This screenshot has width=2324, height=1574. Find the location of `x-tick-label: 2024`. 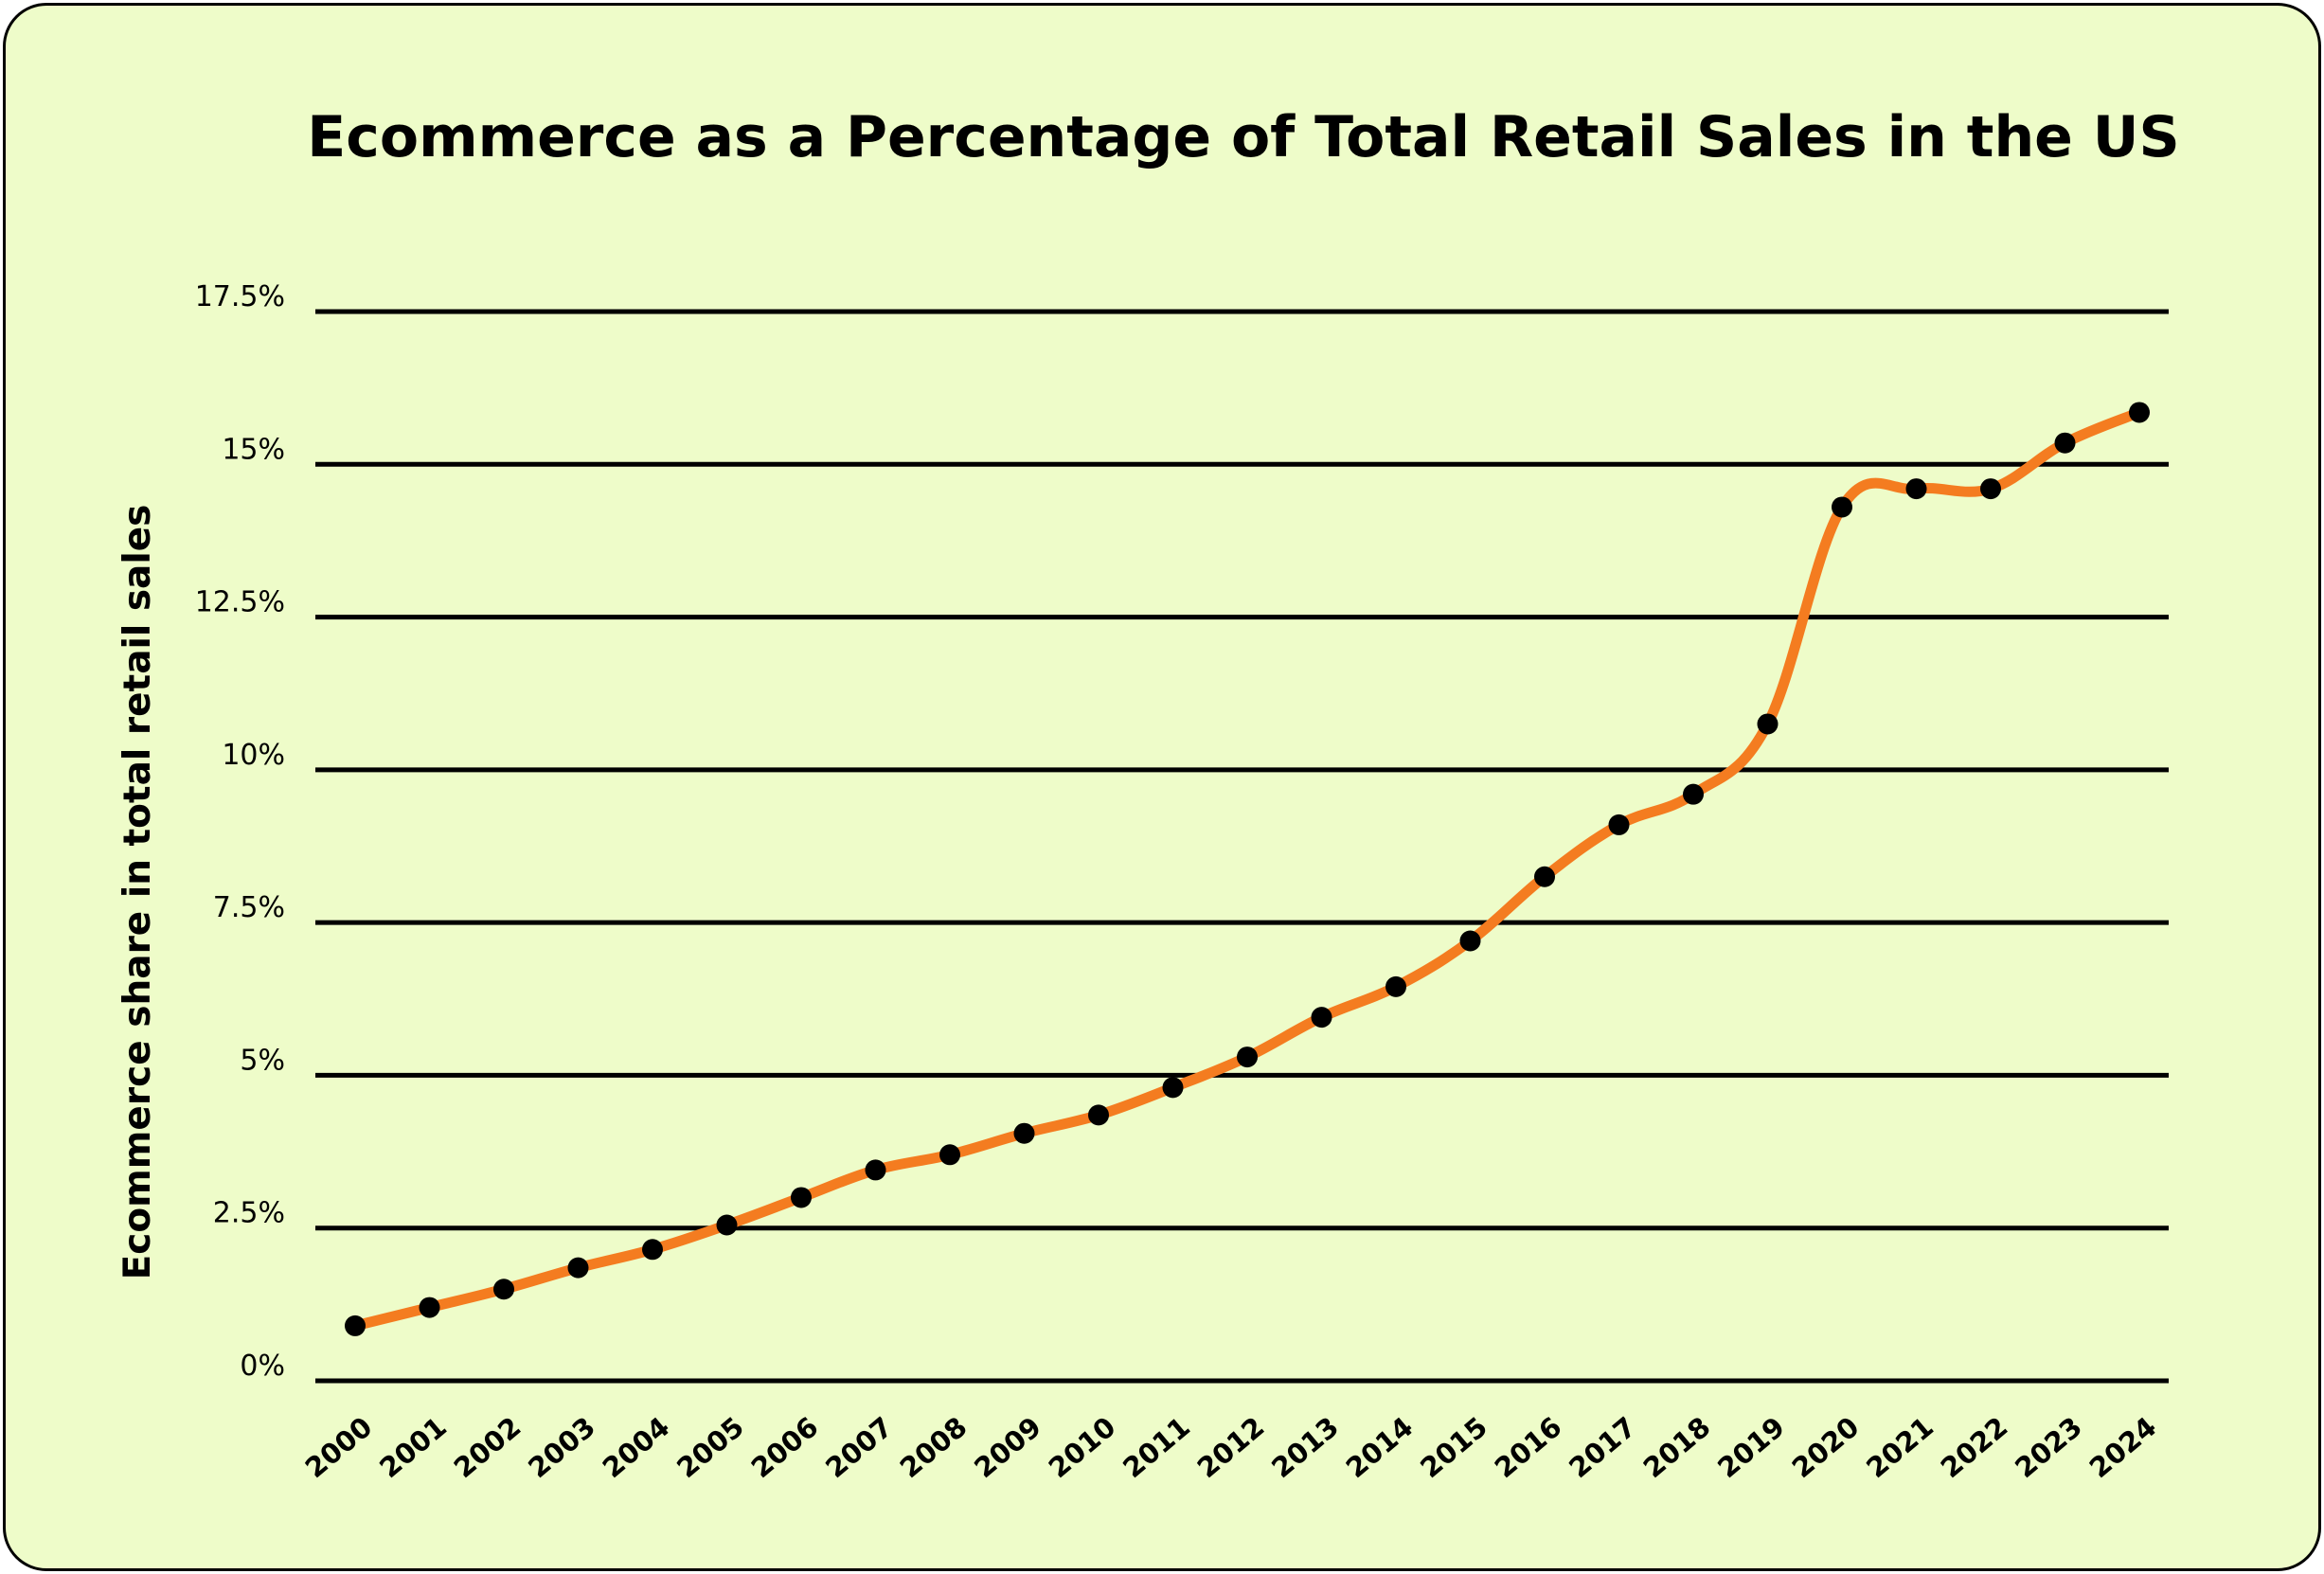

x-tick-label: 2024 is located at coordinates (2123, 1447).